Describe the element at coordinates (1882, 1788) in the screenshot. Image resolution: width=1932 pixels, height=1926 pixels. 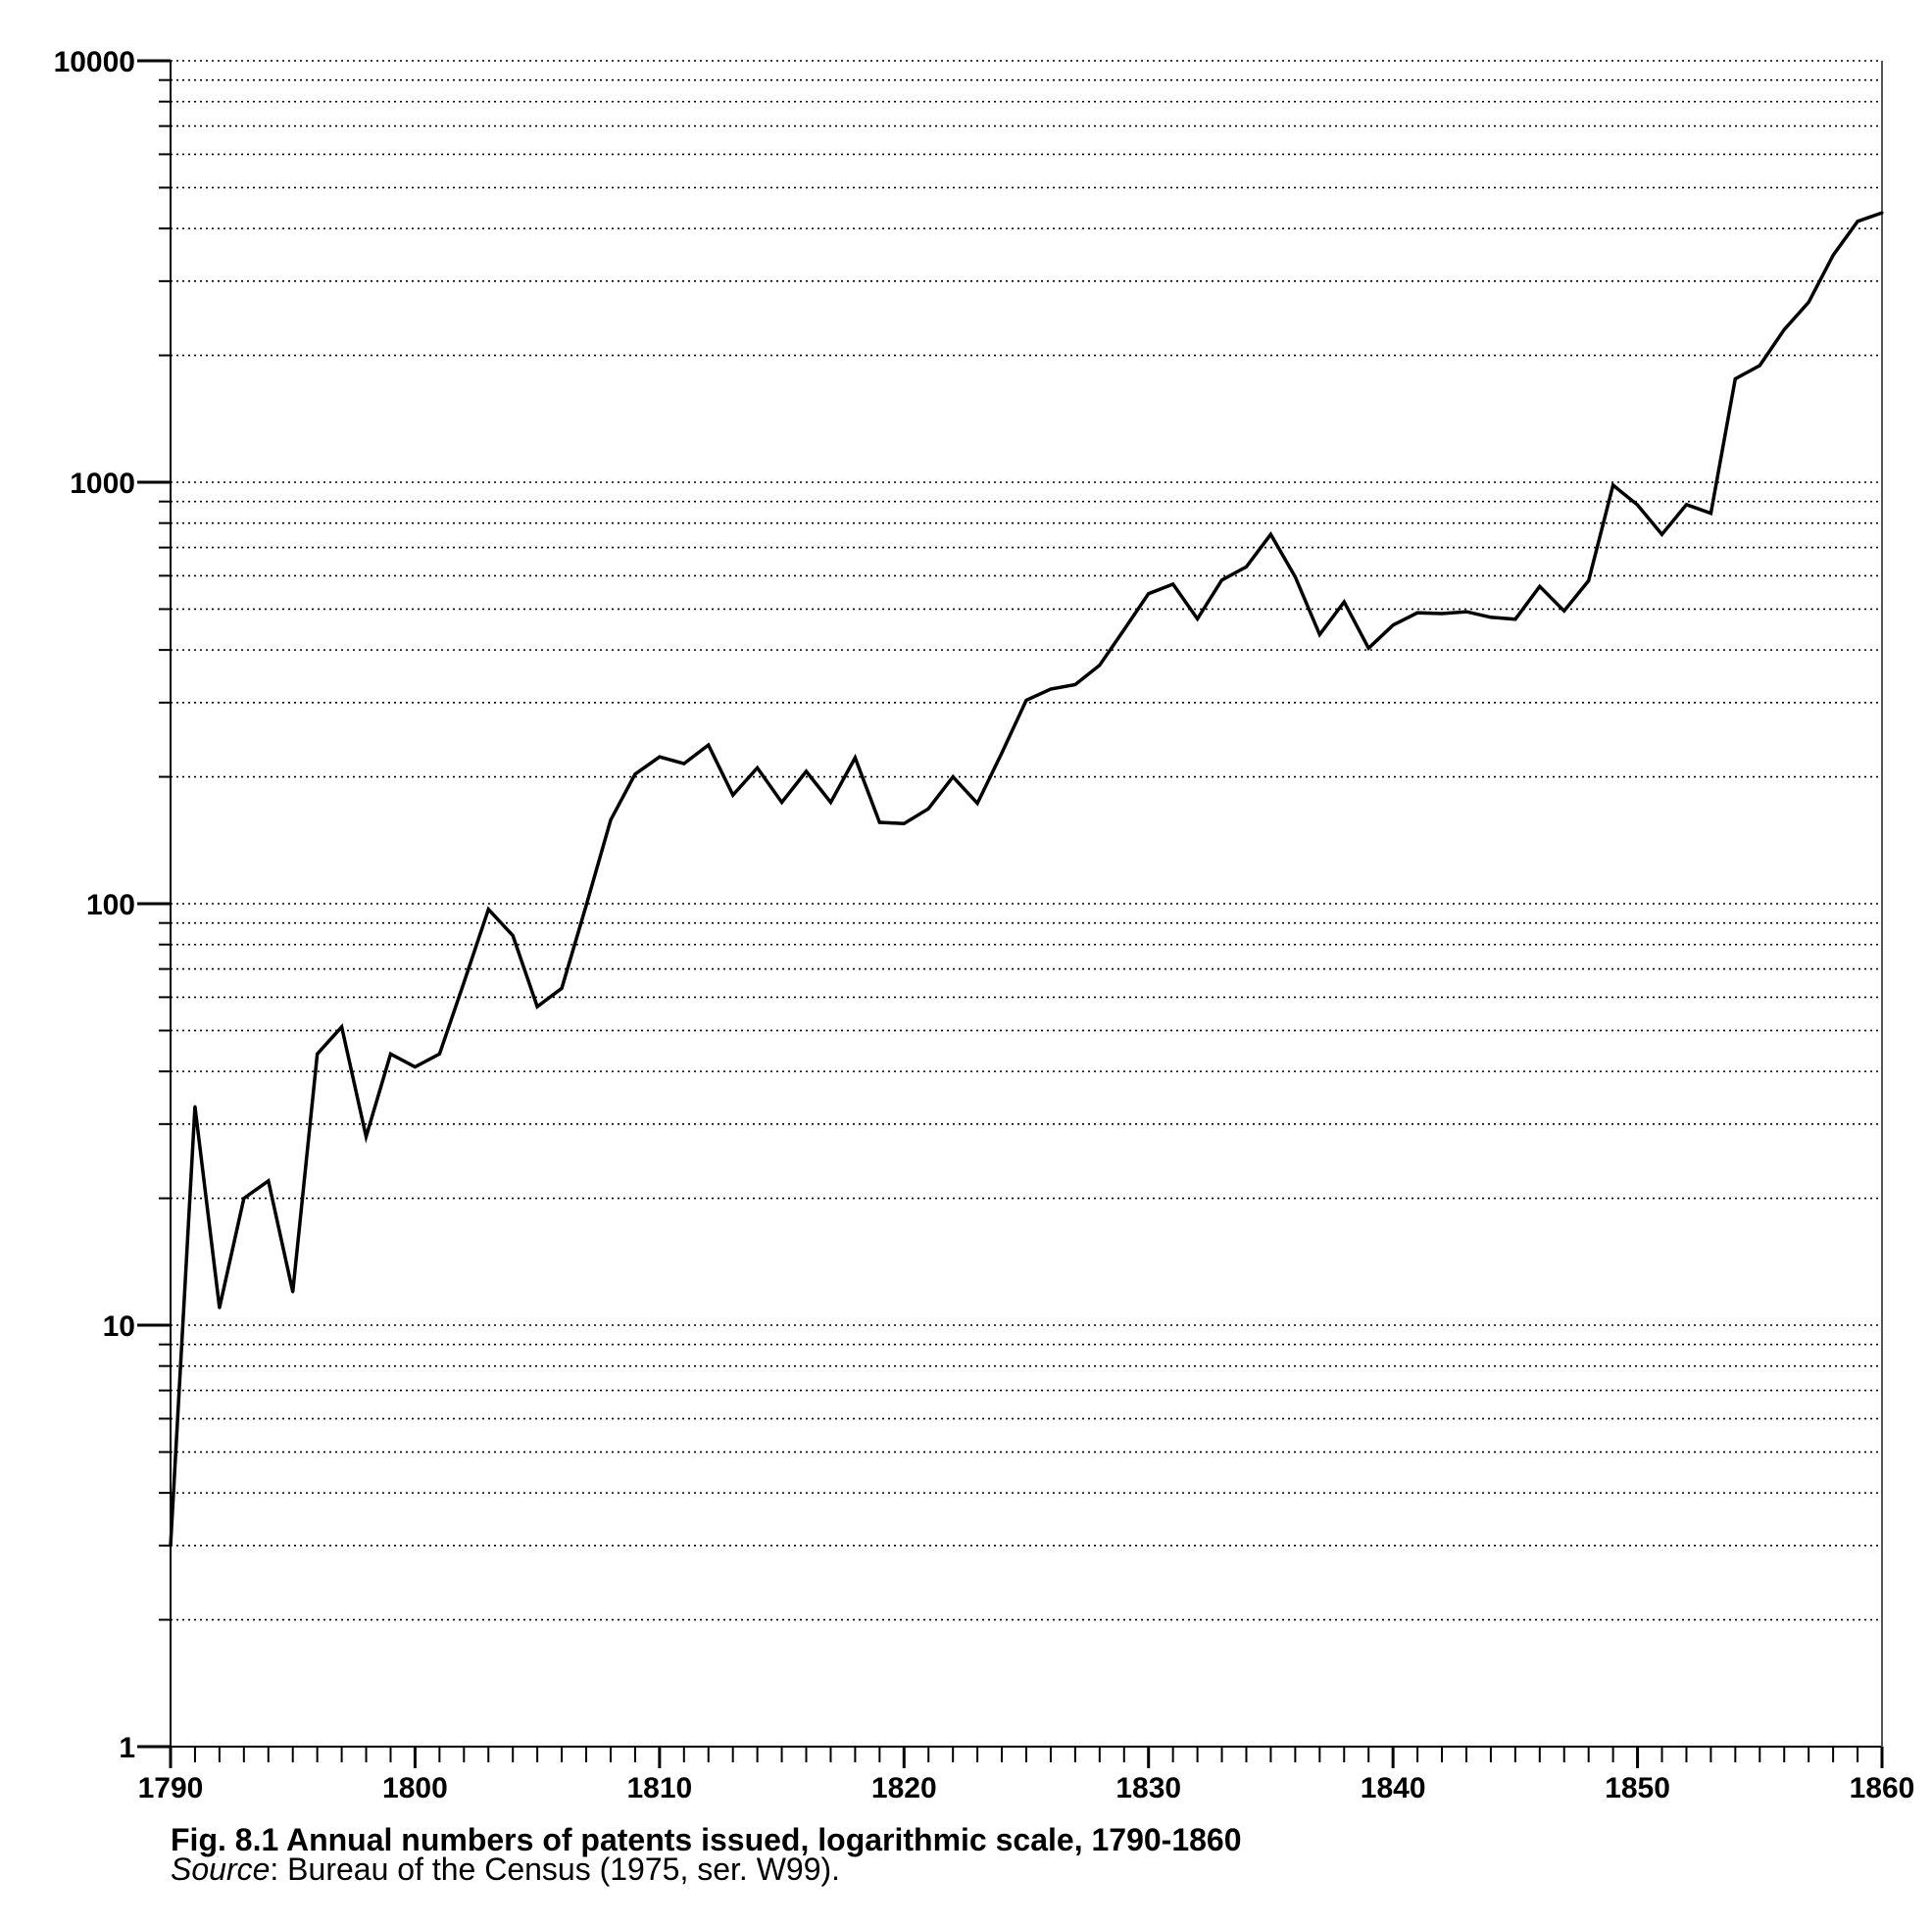
I see `x-tick-label: 1860` at that location.